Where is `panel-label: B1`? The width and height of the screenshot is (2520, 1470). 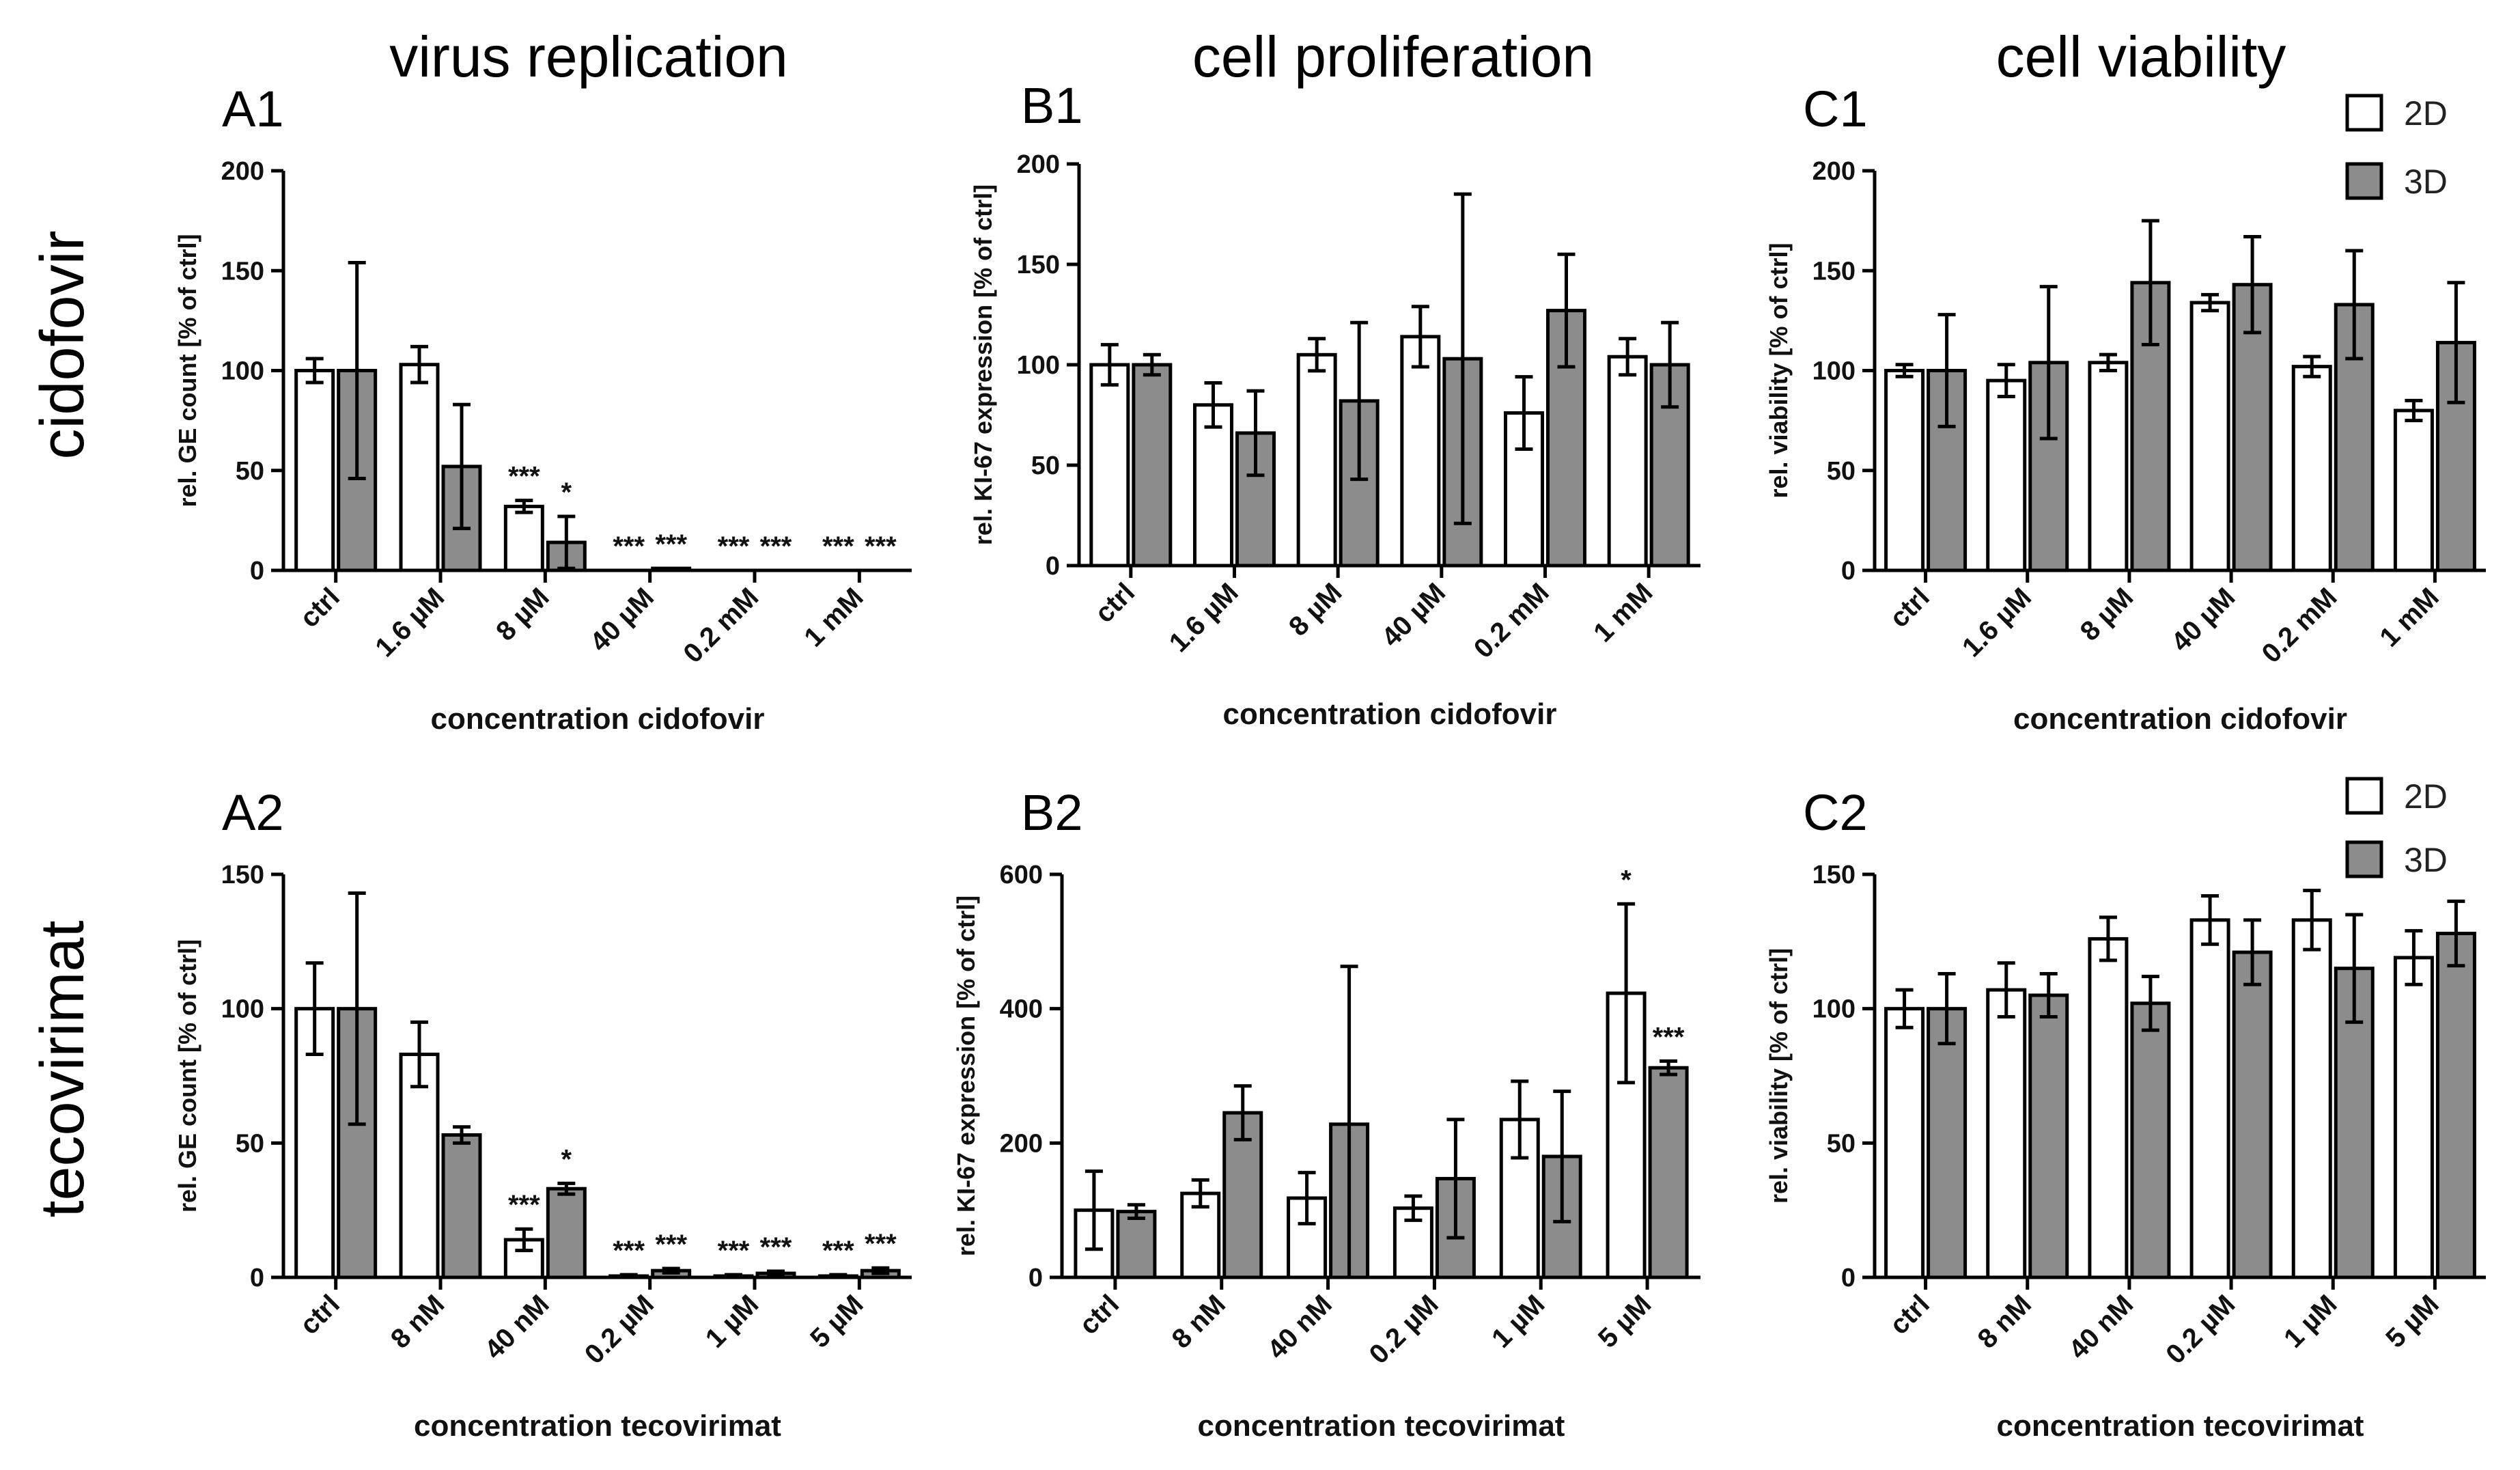
panel-label: B1 is located at coordinates (1052, 105).